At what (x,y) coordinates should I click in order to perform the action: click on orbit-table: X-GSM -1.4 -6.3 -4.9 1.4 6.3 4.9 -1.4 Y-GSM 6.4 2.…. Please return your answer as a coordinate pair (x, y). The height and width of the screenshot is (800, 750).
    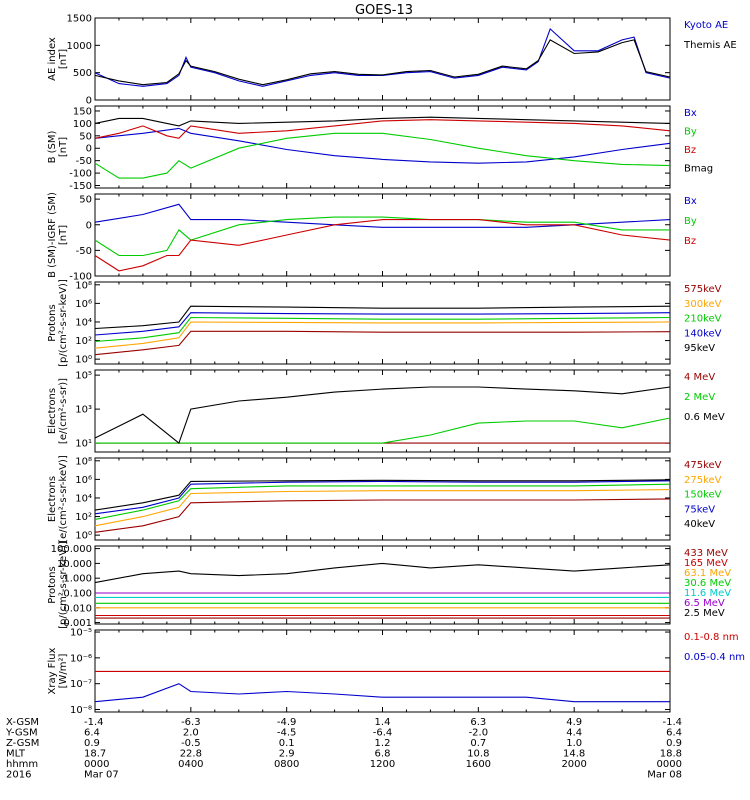
    Looking at the image, I should click on (343, 749).